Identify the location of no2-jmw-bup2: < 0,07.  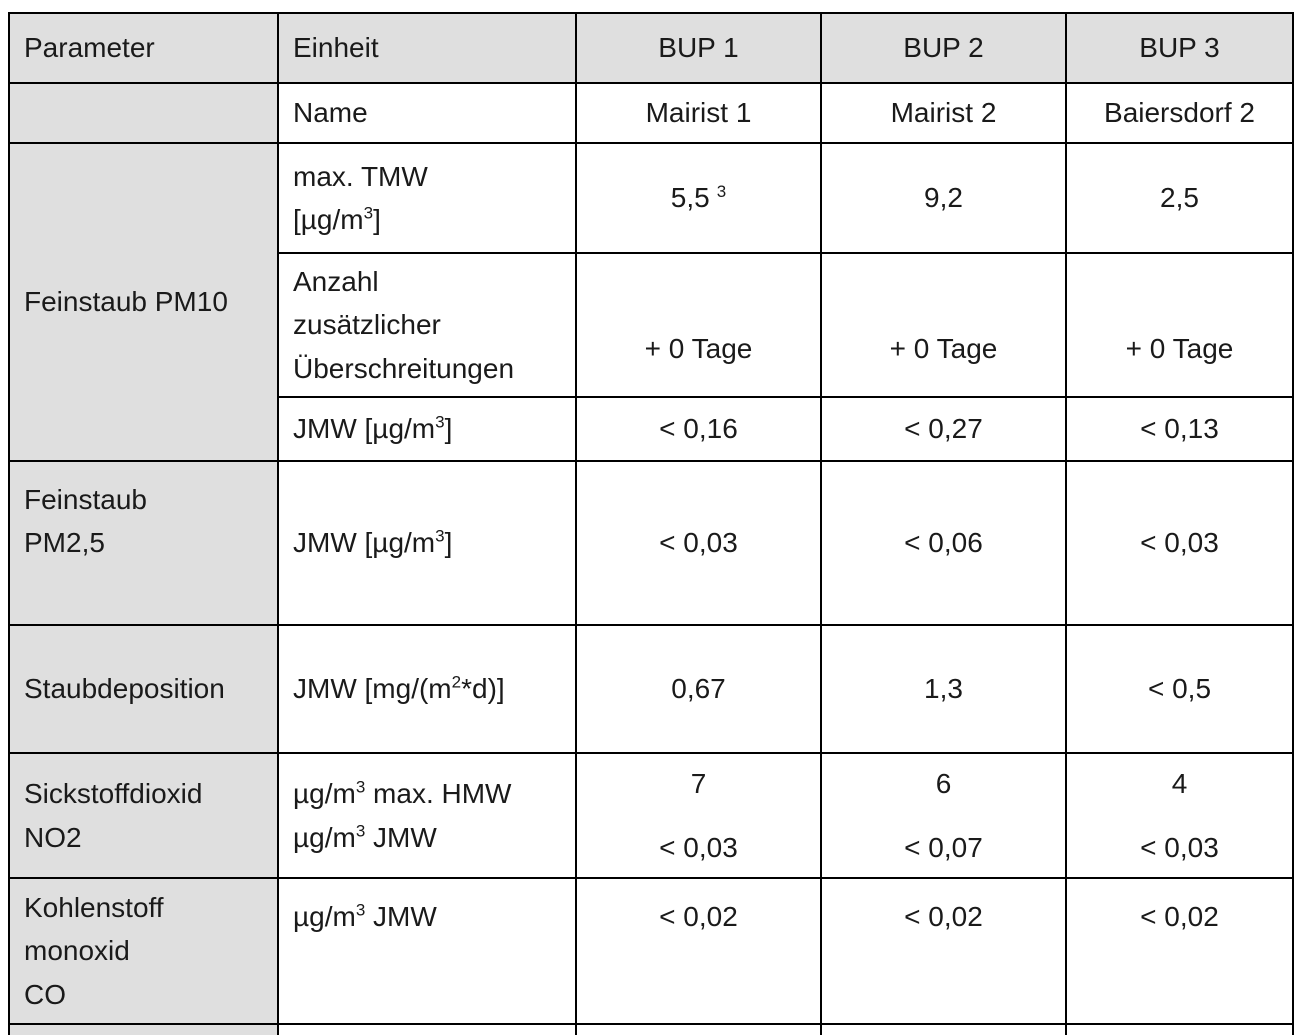
(943, 847).